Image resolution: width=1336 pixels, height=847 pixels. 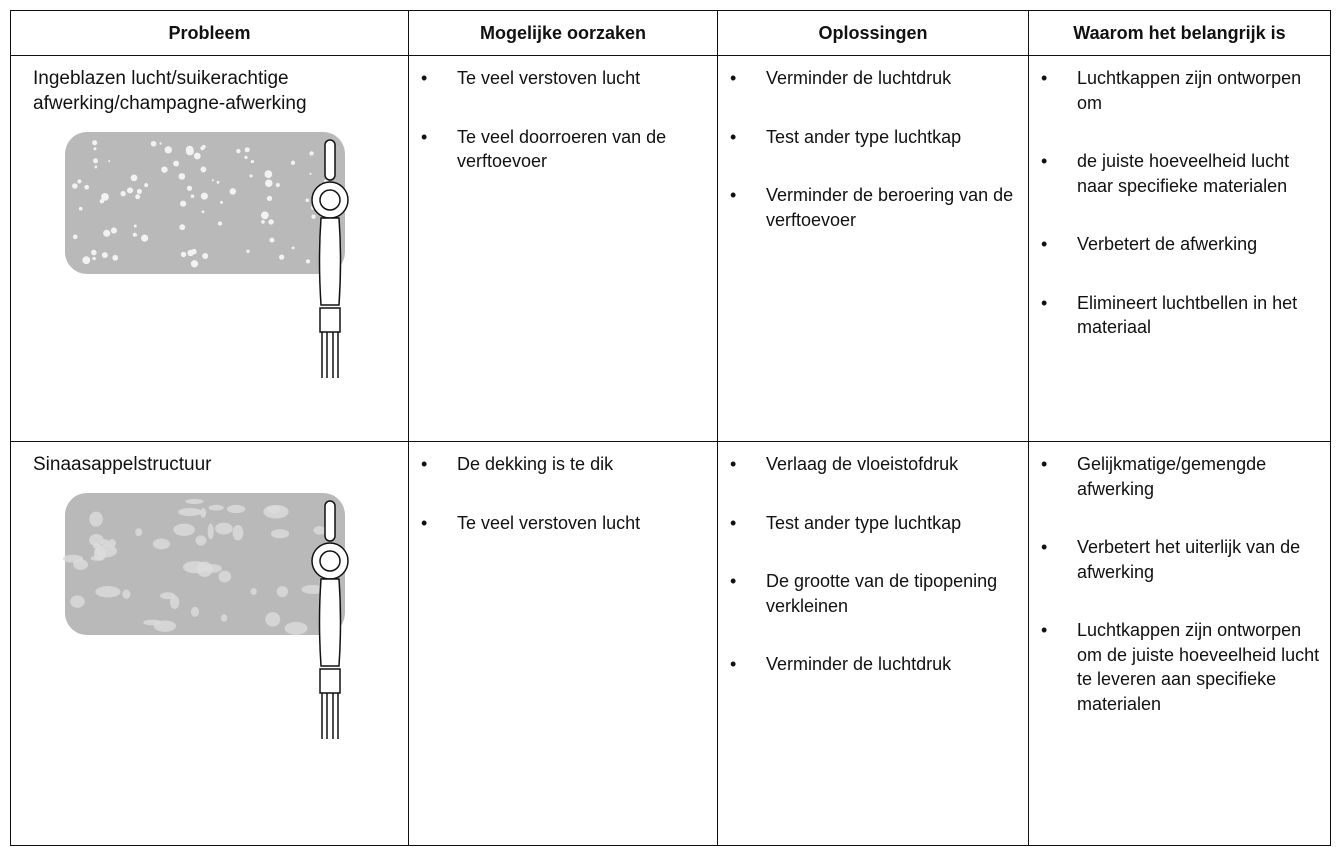 What do you see at coordinates (869, 464) in the screenshot?
I see `bullet-item: • Verlaag de vloeistofdruk` at bounding box center [869, 464].